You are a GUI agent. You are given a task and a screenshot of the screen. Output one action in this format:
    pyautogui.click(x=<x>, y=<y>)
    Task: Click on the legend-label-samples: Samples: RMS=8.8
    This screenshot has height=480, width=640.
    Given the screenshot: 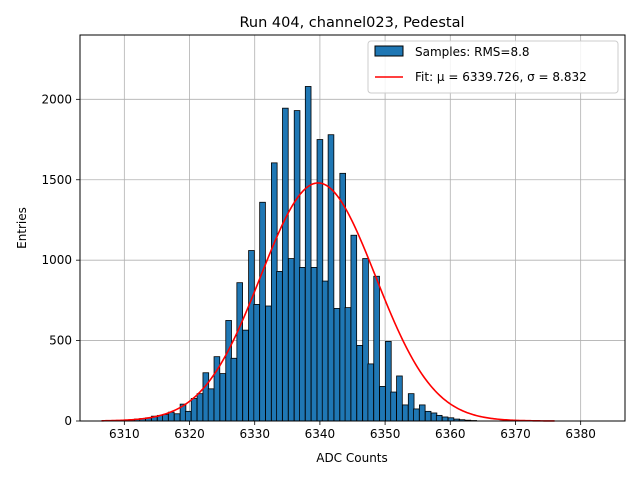 What is the action you would take?
    pyautogui.click(x=472, y=52)
    